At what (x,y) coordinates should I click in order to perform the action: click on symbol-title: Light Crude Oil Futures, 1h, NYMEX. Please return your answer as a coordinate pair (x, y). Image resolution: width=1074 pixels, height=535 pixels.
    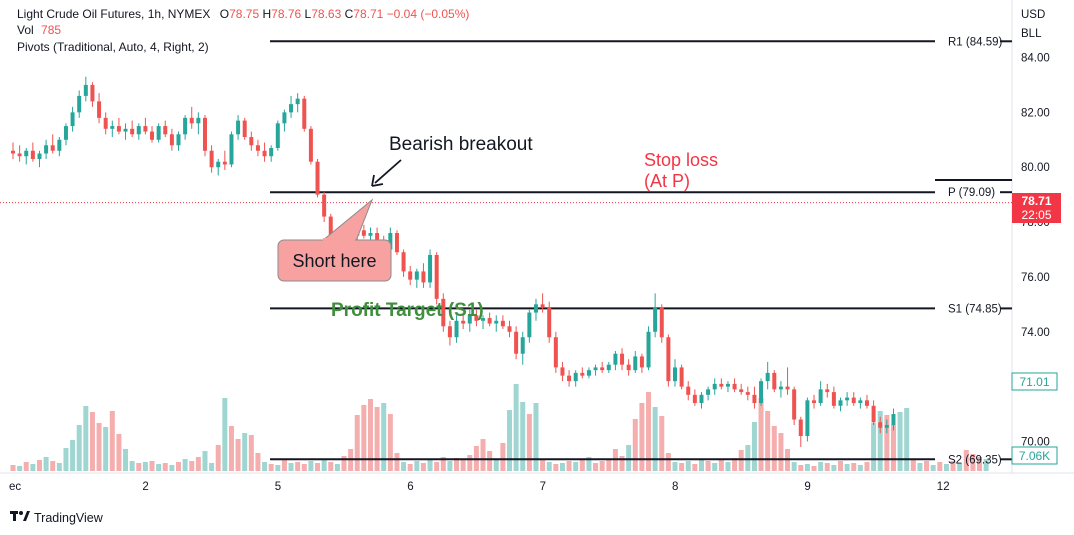
    Looking at the image, I should click on (114, 14).